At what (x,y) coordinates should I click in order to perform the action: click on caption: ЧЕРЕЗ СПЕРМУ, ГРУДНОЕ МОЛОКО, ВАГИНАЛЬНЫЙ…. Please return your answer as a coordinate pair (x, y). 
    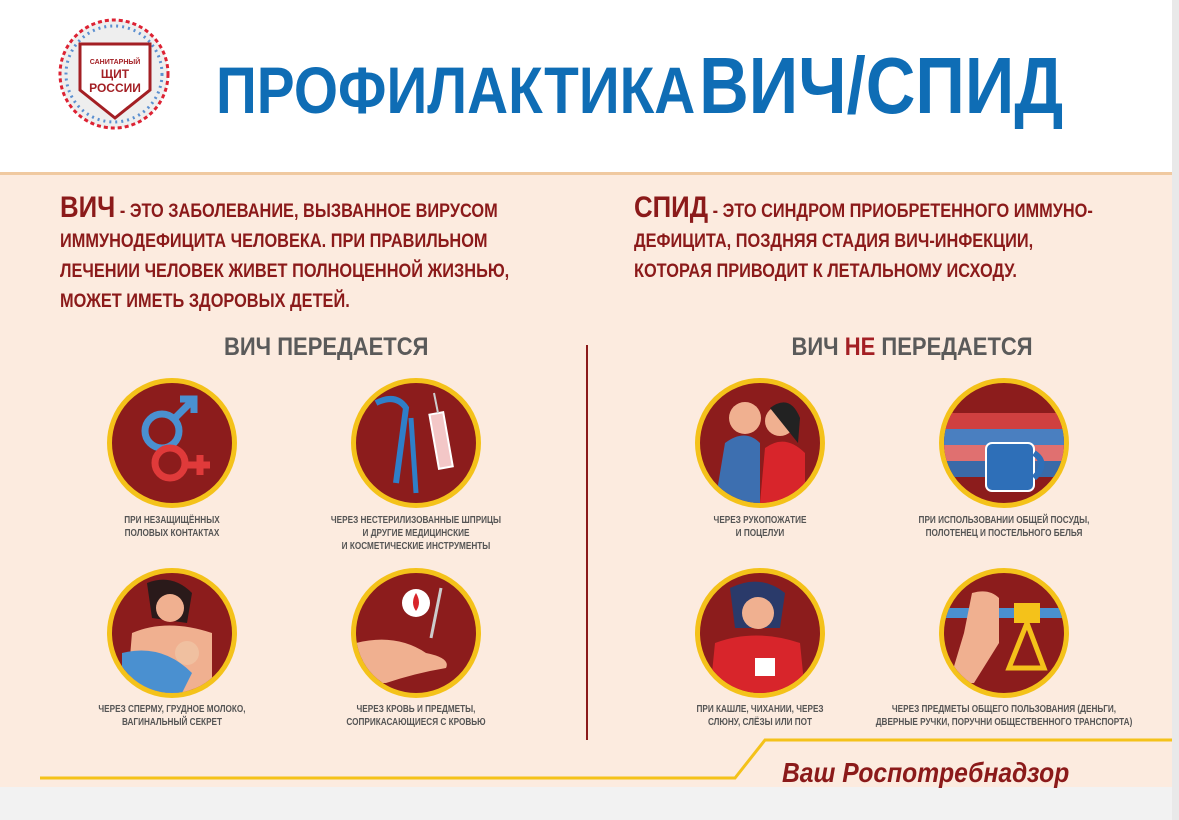
    Looking at the image, I should click on (172, 716).